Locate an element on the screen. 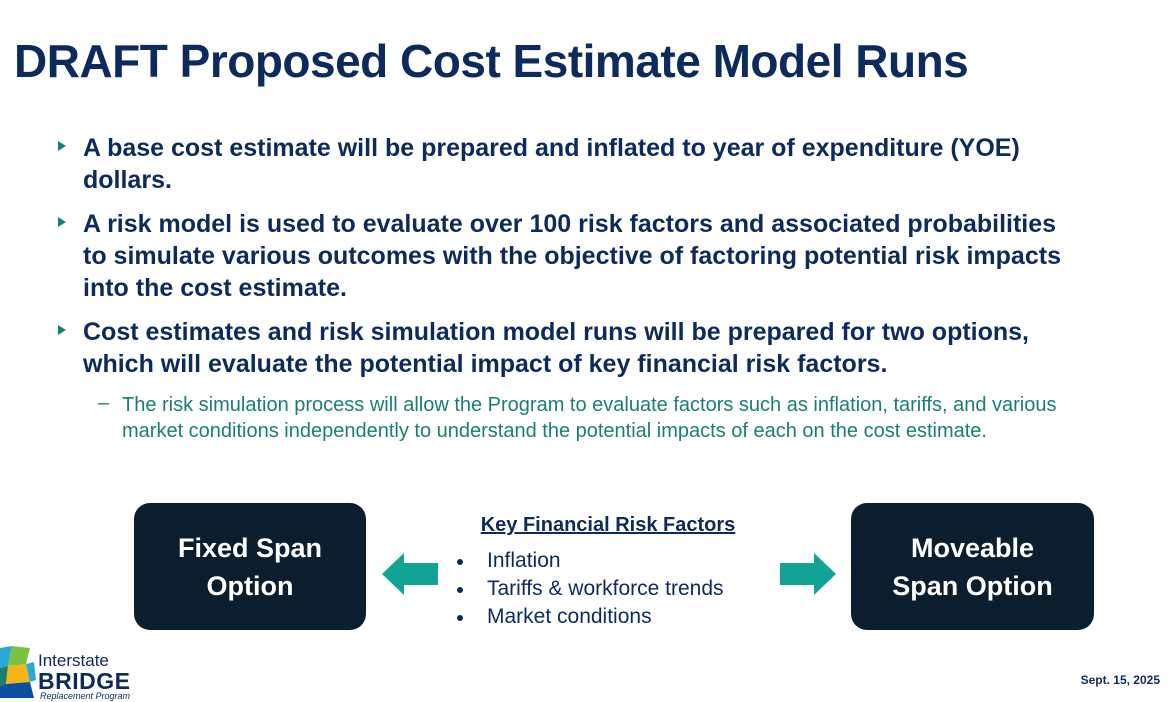 This screenshot has height=702, width=1174. arrow-right-icon is located at coordinates (808, 574).